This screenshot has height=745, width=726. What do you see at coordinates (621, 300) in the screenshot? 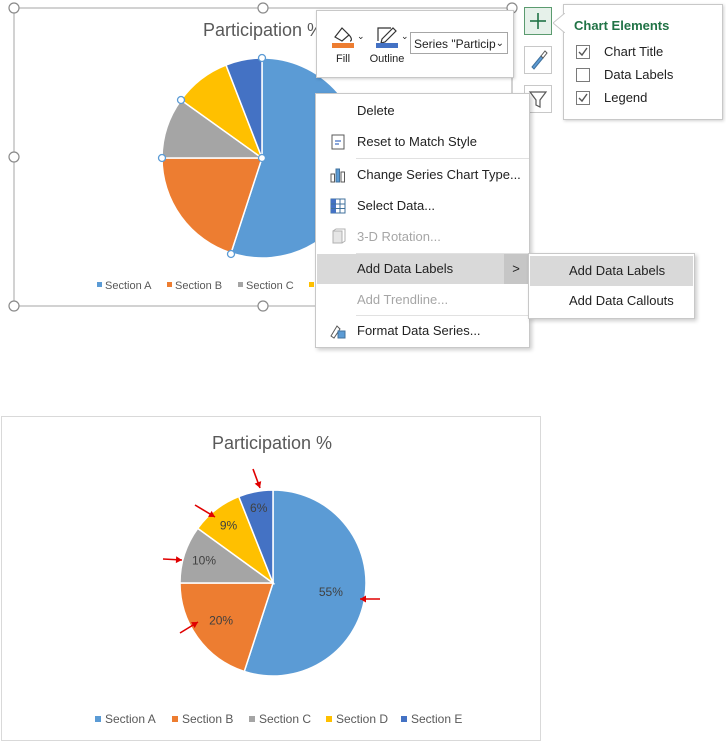
I see `submenu-item-label: Add Data Callouts` at bounding box center [621, 300].